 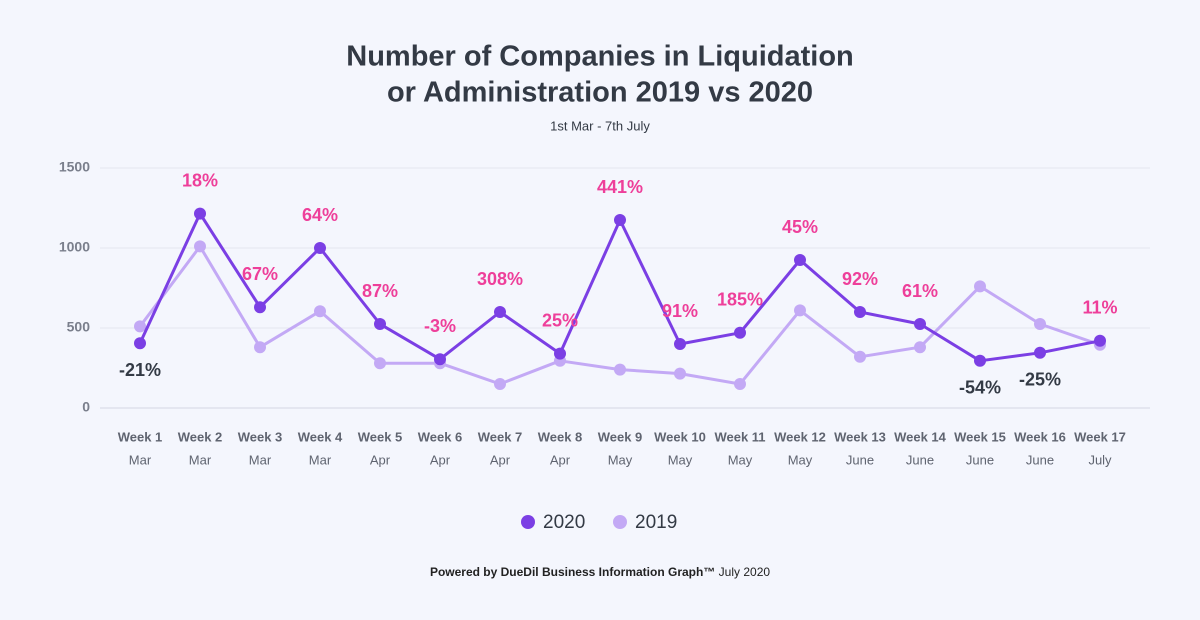 What do you see at coordinates (200, 436) in the screenshot?
I see `x-tick-label: Week 2` at bounding box center [200, 436].